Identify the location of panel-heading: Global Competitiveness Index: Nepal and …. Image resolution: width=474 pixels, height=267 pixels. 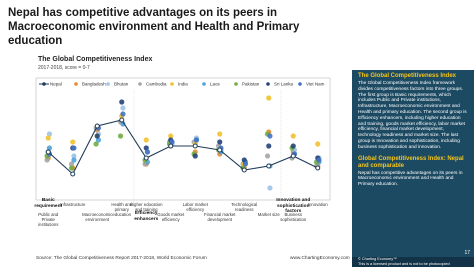
(411, 162).